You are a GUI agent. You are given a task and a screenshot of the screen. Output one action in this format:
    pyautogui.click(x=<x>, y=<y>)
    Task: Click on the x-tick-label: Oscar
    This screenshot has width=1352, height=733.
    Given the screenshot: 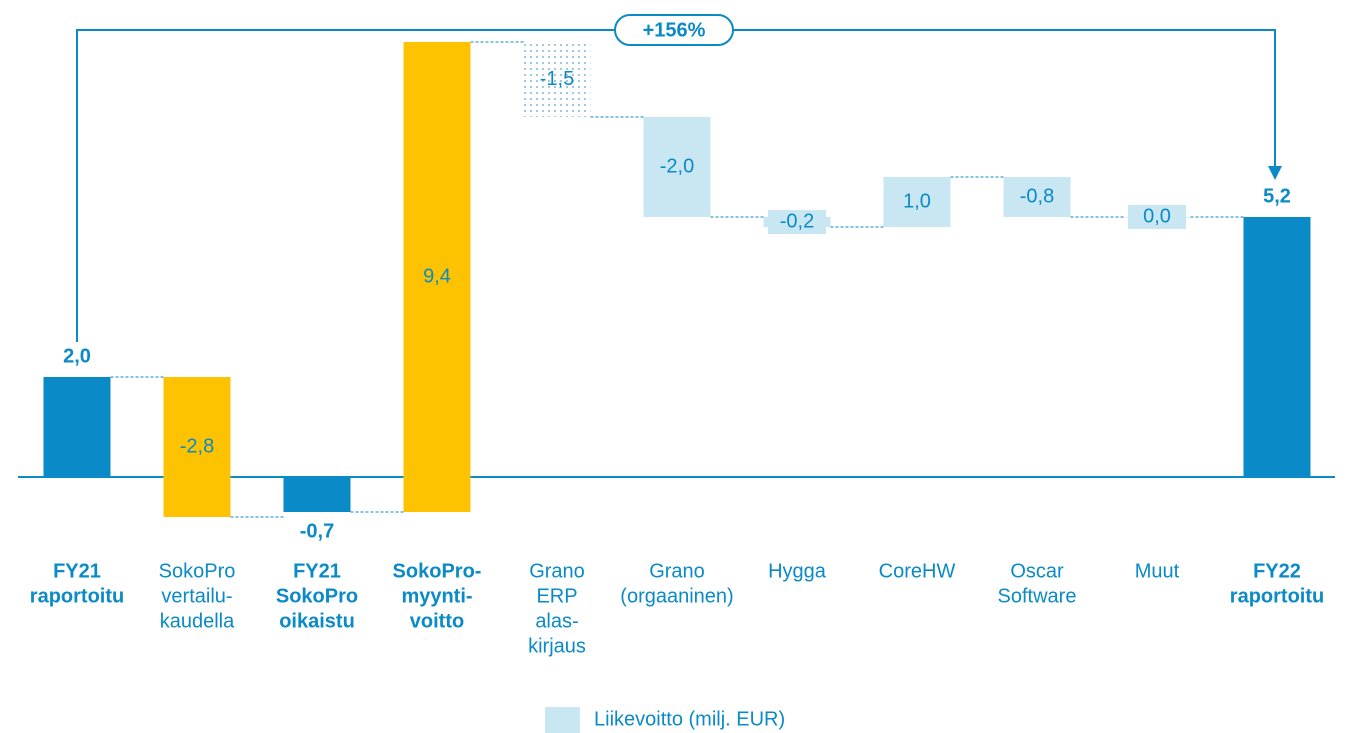 What is the action you would take?
    pyautogui.click(x=1037, y=571)
    